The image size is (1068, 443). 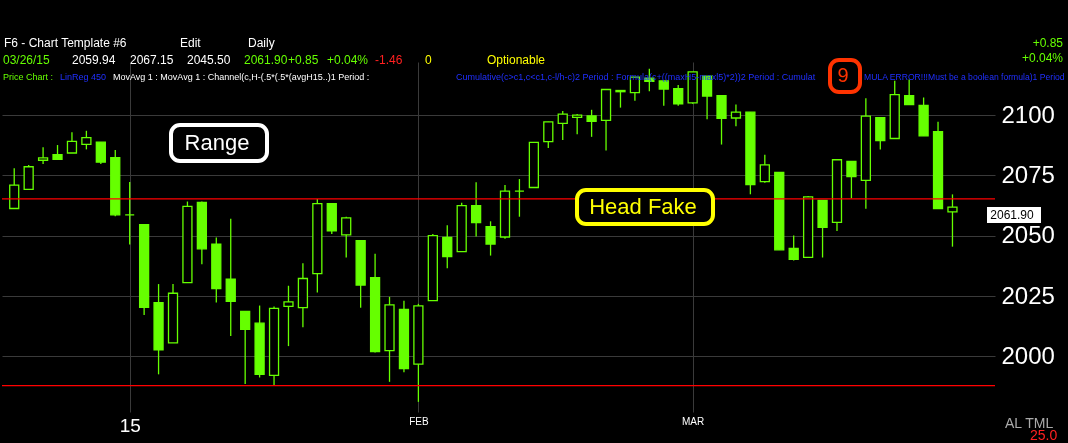 What do you see at coordinates (693, 421) in the screenshot?
I see `x-tick-label: MAR` at bounding box center [693, 421].